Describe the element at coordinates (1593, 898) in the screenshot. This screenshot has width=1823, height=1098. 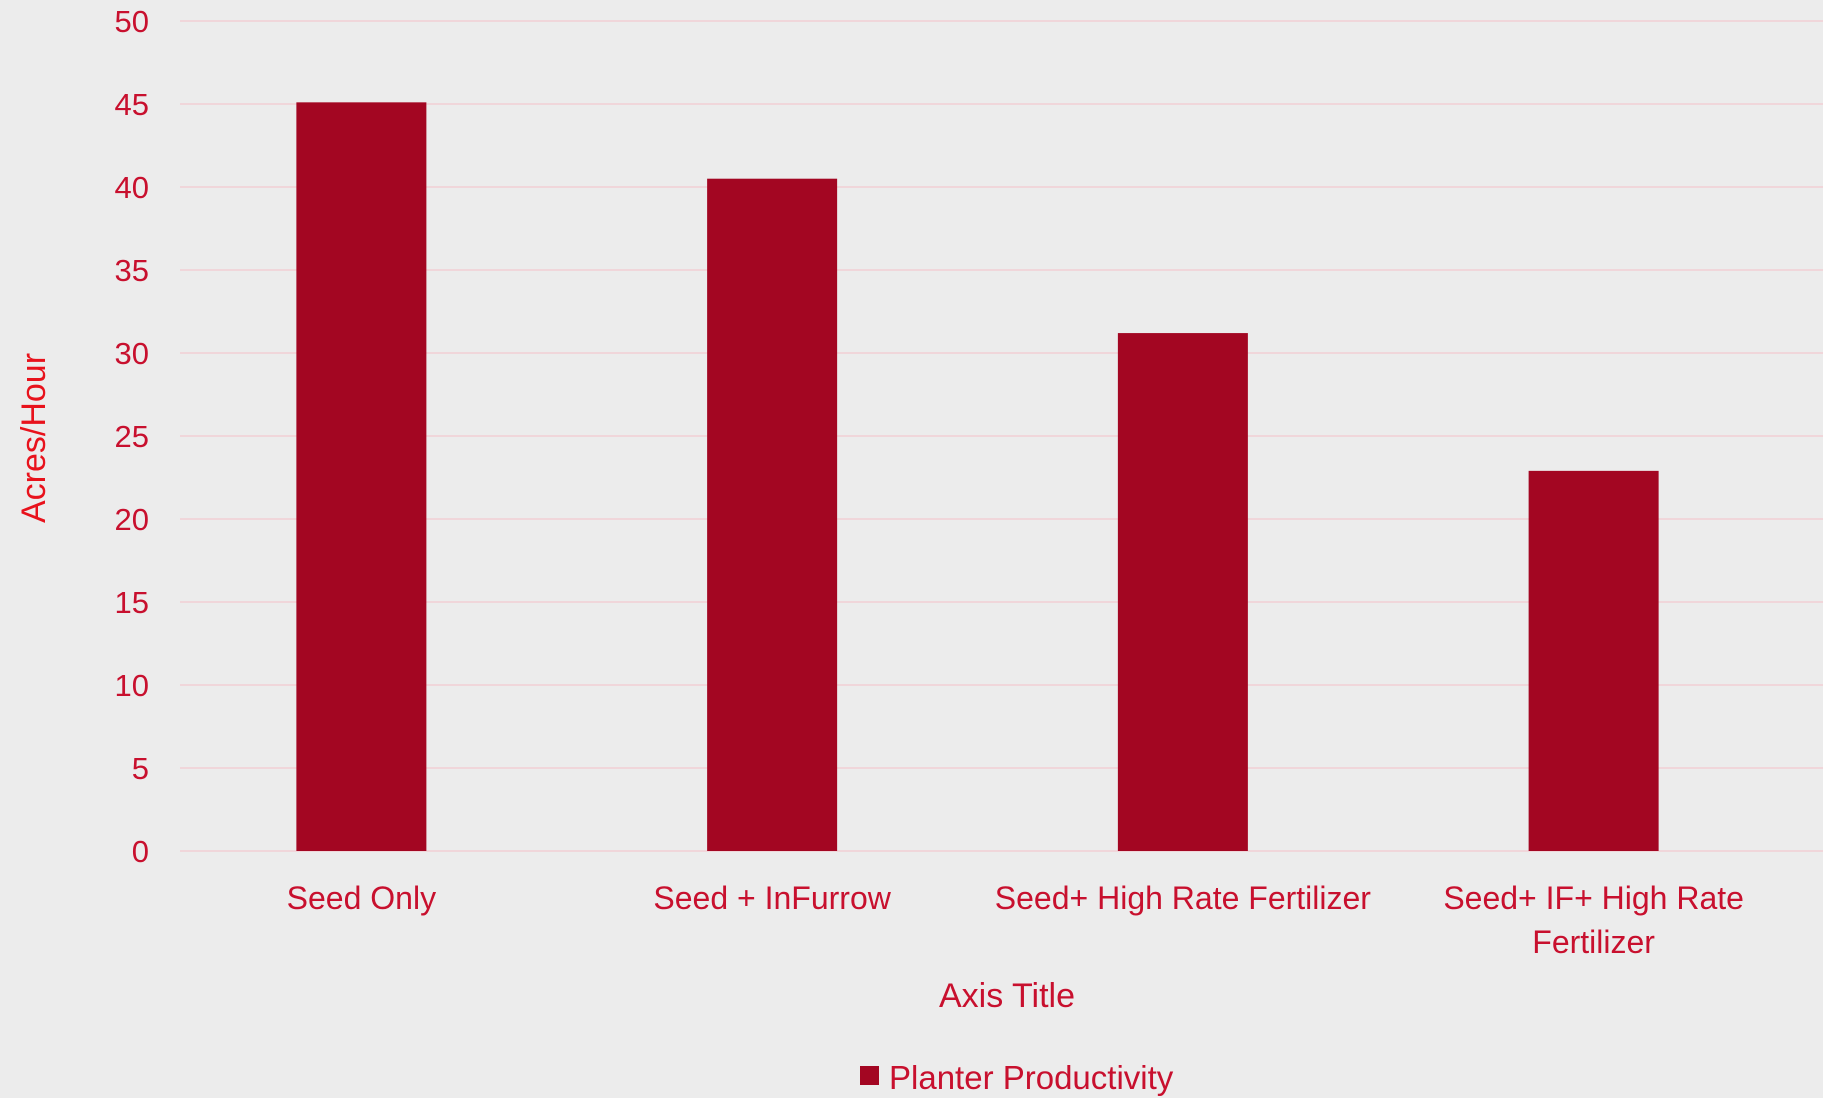
I see `x-category-label: Seed+ IF+ High Rate` at that location.